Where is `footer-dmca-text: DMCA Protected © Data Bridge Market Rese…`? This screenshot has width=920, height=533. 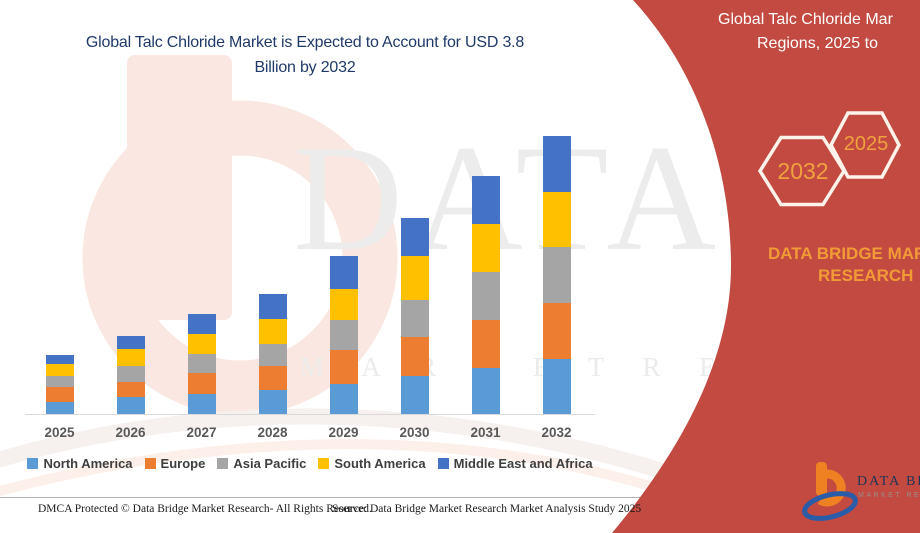
footer-dmca-text: DMCA Protected © Data Bridge Market Rese… is located at coordinates (205, 509).